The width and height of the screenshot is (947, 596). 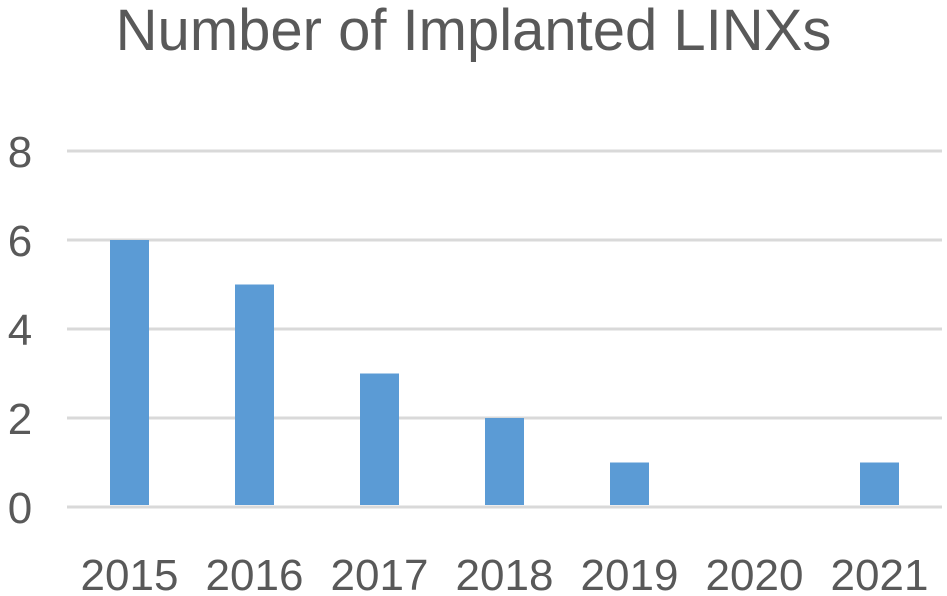 I want to click on bar-2015, so click(x=129, y=372).